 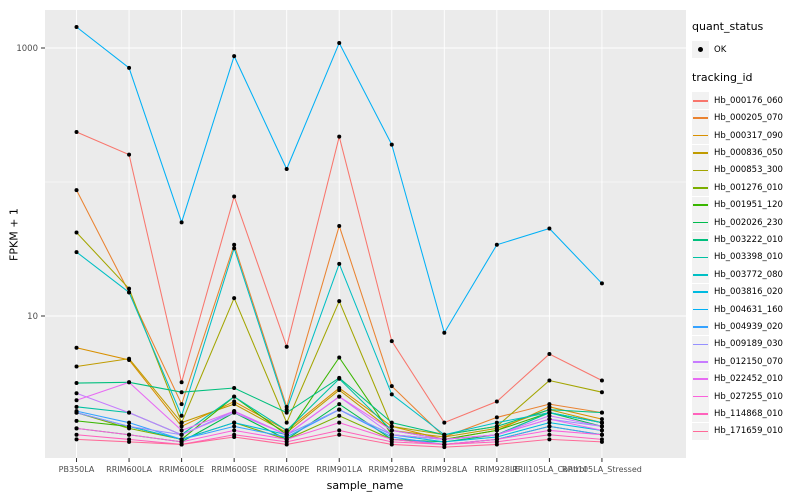 I want to click on legend-entry-label: Hb_171659_010, so click(x=748, y=431).